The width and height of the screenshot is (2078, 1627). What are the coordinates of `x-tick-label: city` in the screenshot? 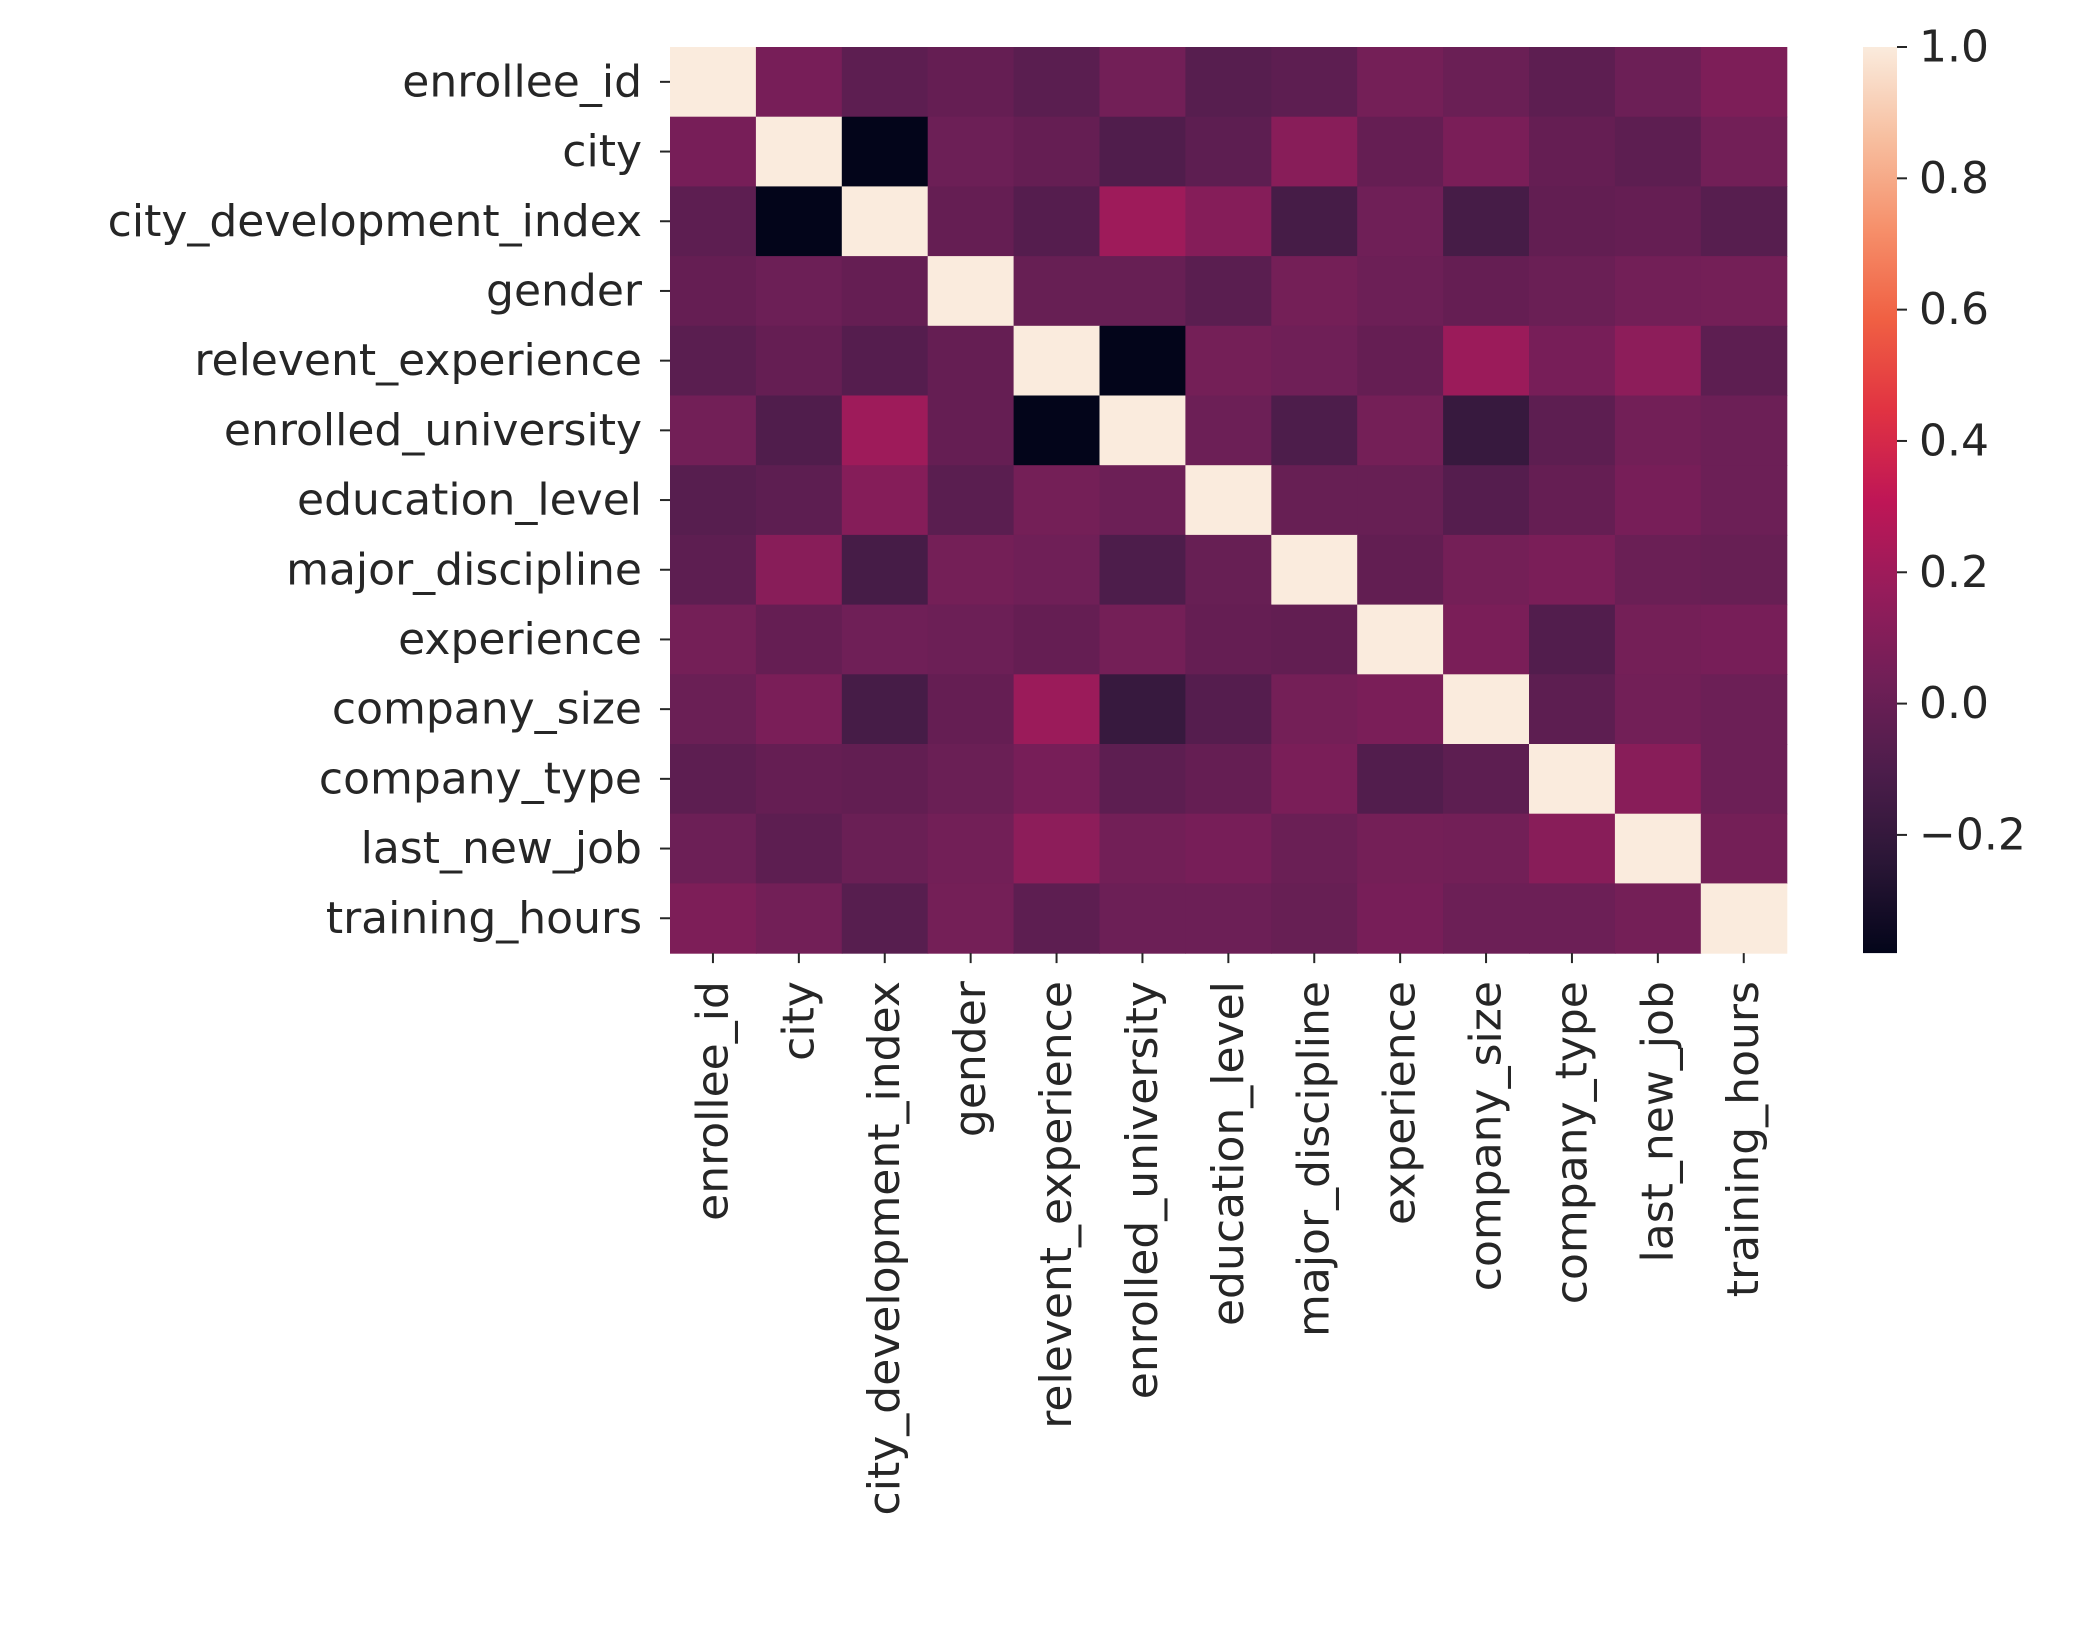 It's located at (798, 1021).